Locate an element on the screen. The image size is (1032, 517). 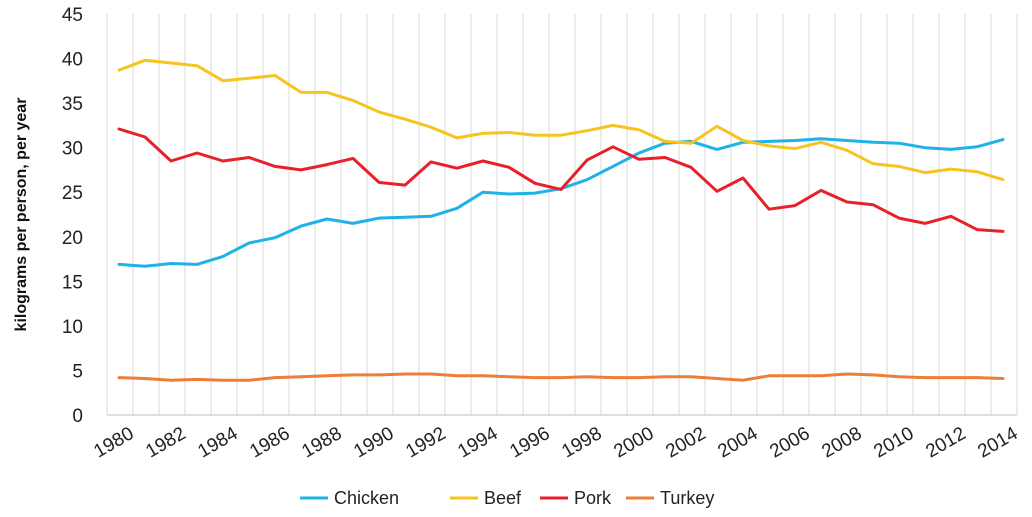
legend-item-chicken: Chicken is located at coordinates (349, 498).